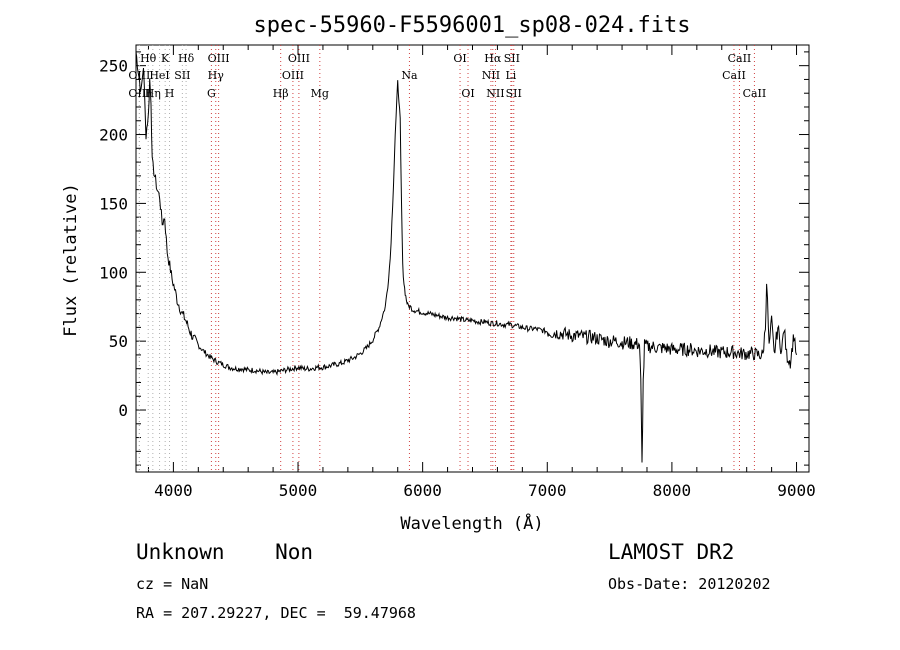 This screenshot has height=650, width=900. What do you see at coordinates (165, 58) in the screenshot?
I see `line-label: K` at bounding box center [165, 58].